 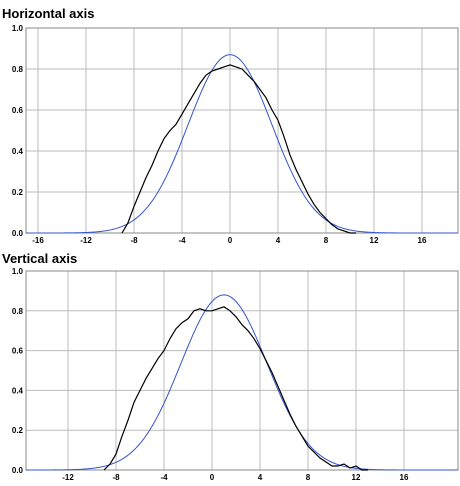 What do you see at coordinates (38, 240) in the screenshot?
I see `x-tick-label: -16` at bounding box center [38, 240].